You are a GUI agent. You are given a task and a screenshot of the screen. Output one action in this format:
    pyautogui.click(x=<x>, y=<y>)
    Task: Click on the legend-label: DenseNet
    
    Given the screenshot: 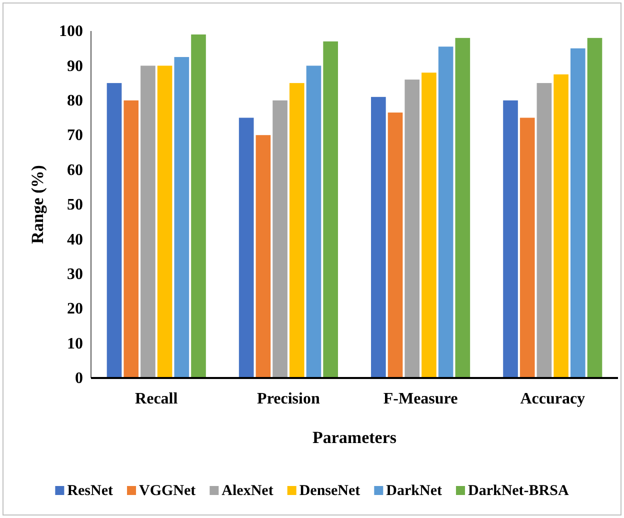 What is the action you would take?
    pyautogui.click(x=329, y=491)
    